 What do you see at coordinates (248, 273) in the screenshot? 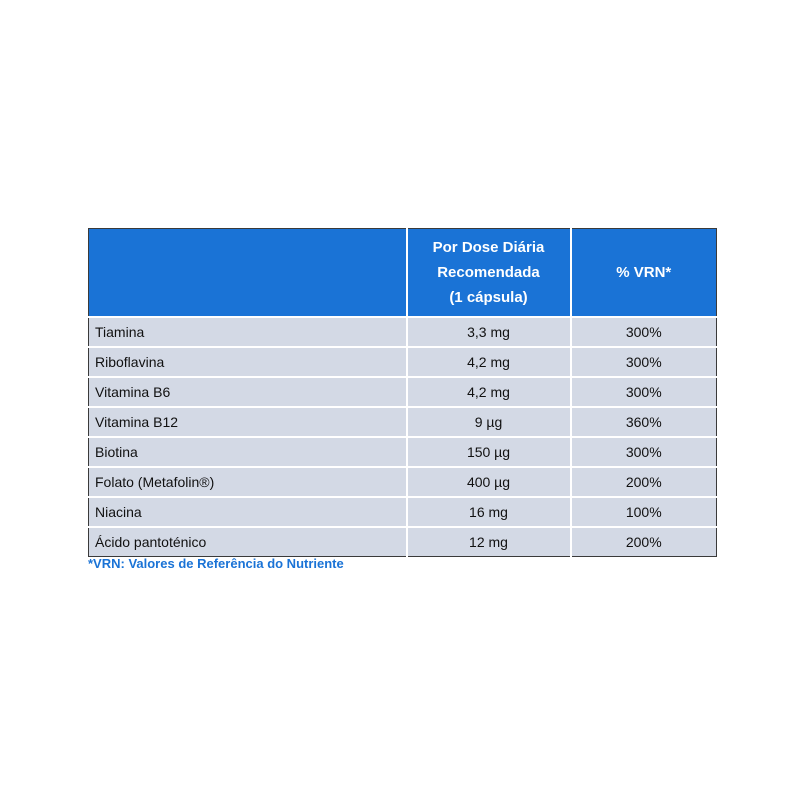
I see `header-nutrient` at bounding box center [248, 273].